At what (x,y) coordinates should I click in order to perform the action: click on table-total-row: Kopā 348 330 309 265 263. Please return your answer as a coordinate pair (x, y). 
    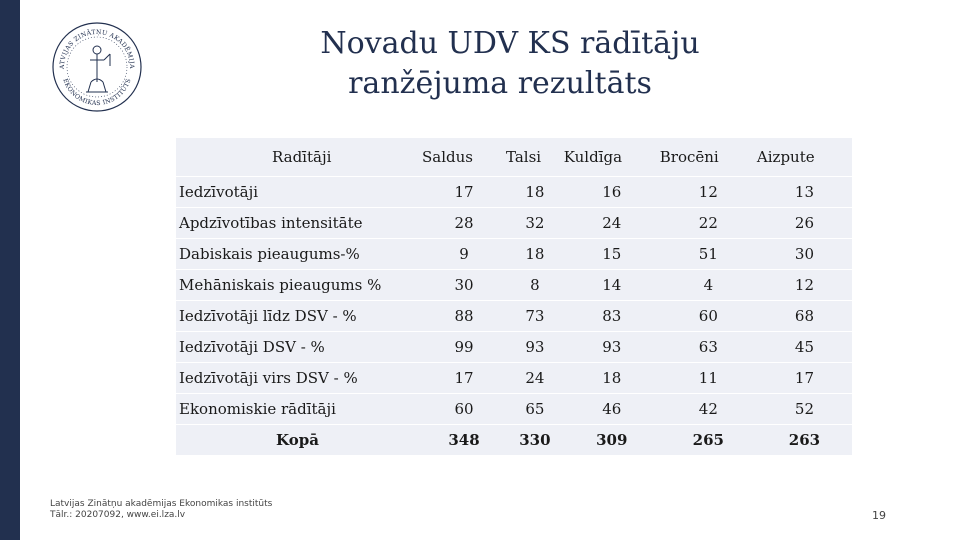
    Looking at the image, I should click on (514, 440).